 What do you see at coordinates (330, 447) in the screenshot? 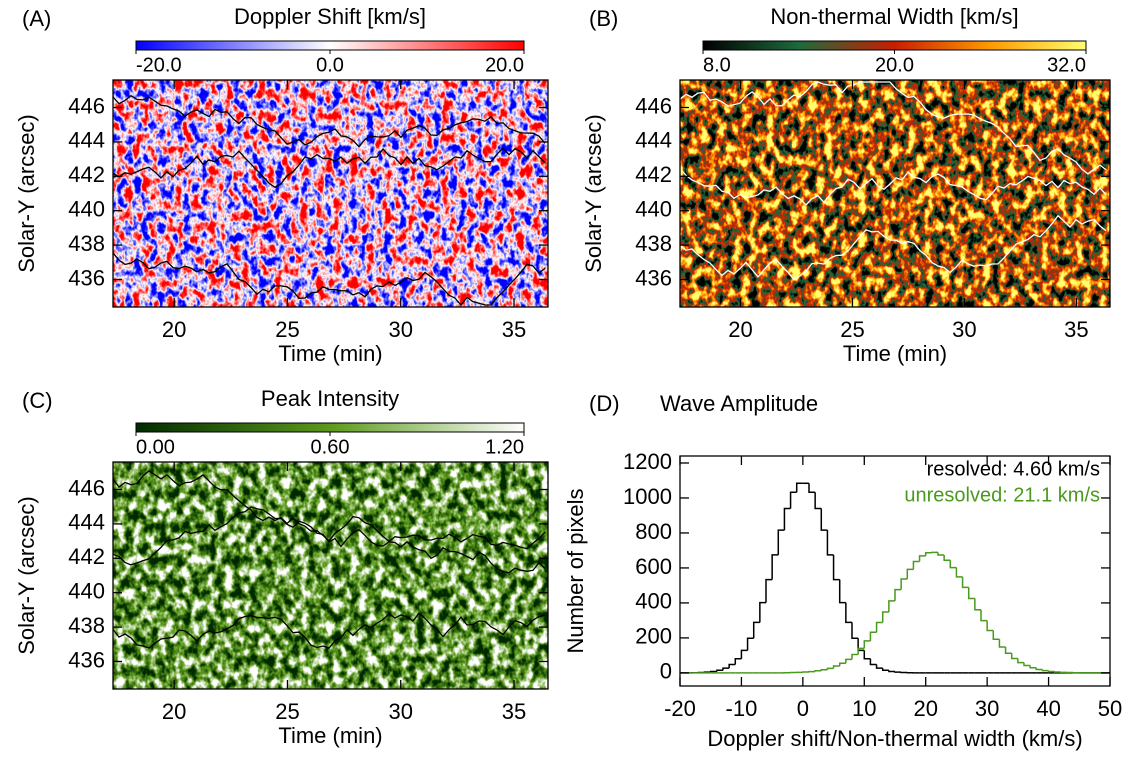
I see `colorbar-tick-label: 0.60` at bounding box center [330, 447].